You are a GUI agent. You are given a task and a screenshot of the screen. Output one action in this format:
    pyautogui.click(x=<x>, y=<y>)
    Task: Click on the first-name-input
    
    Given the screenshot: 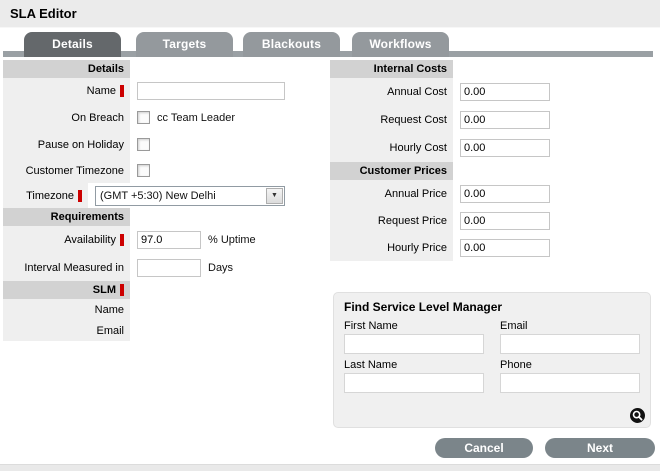 What is the action you would take?
    pyautogui.click(x=414, y=344)
    